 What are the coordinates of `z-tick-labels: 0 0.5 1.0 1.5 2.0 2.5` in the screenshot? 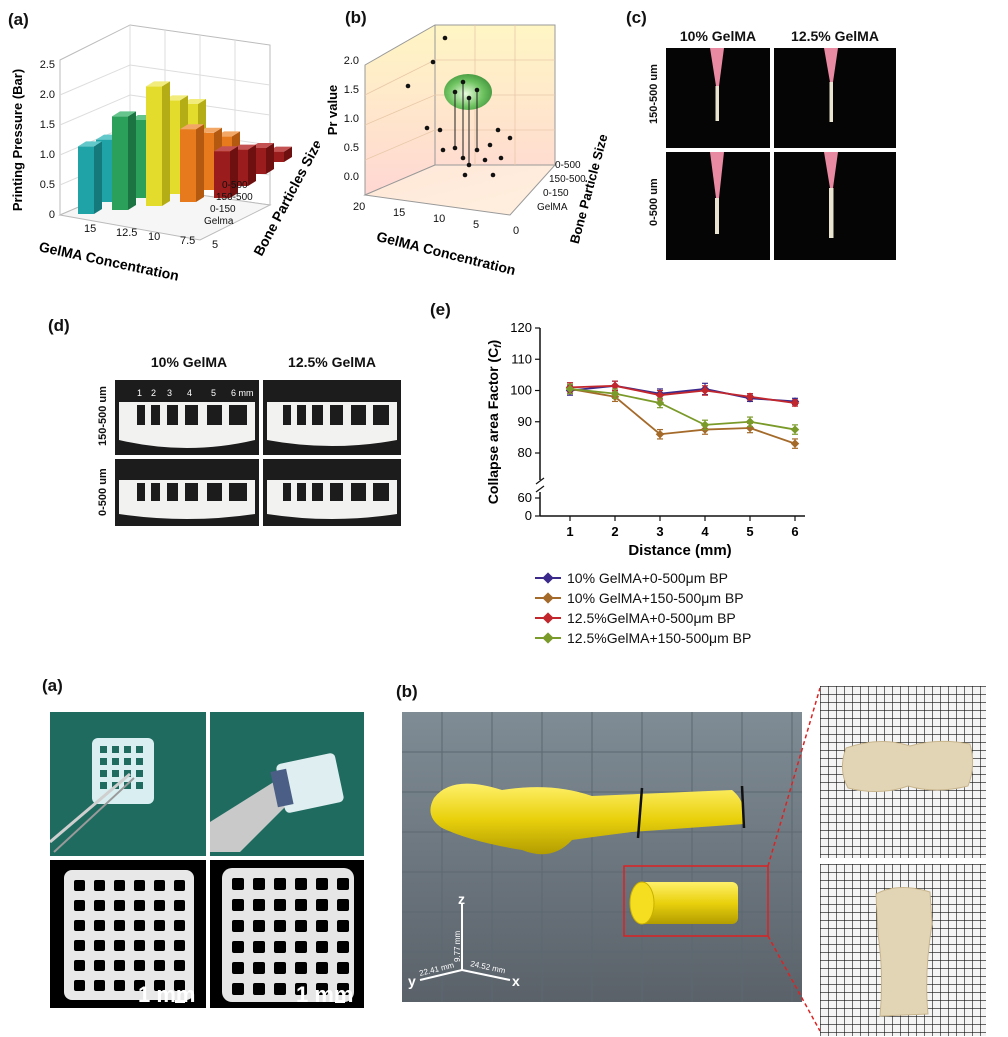 It's located at (47, 140).